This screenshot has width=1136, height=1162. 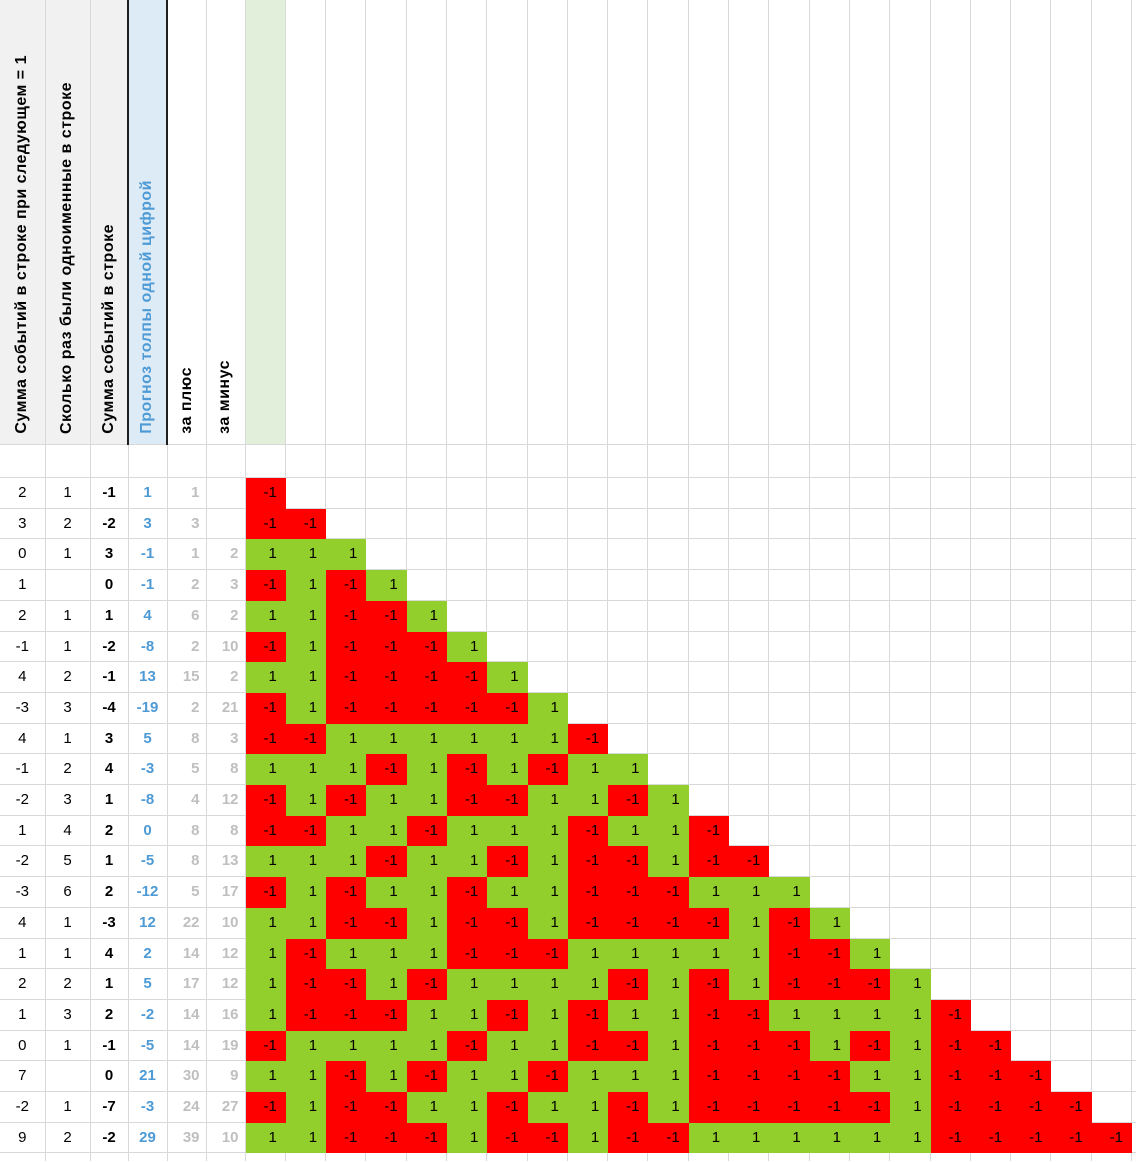 I want to click on cell-forecast: -12, so click(x=148, y=892).